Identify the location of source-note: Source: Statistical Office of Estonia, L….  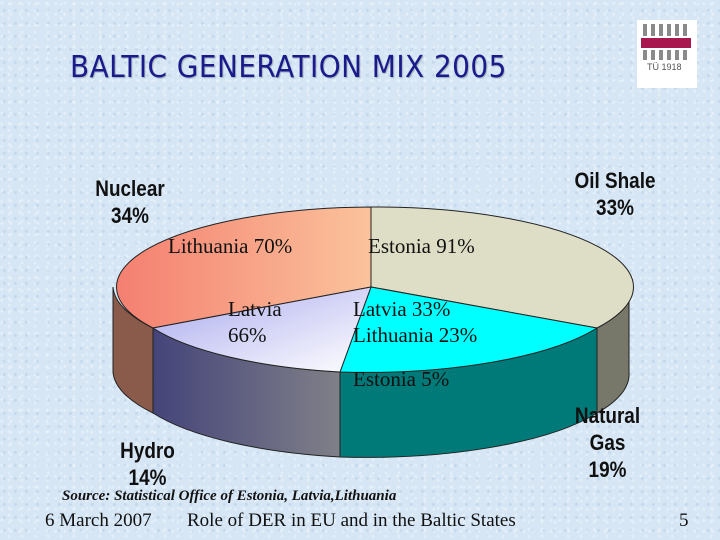
(229, 496).